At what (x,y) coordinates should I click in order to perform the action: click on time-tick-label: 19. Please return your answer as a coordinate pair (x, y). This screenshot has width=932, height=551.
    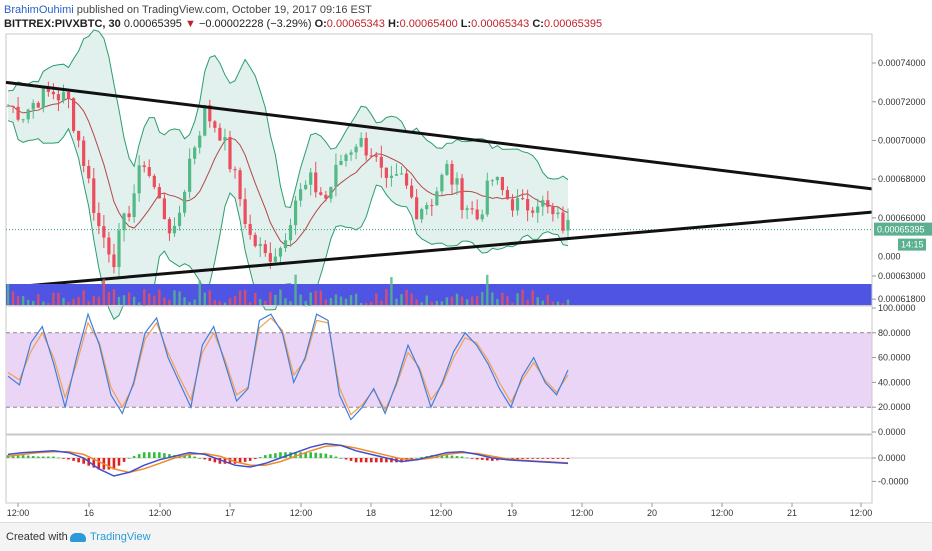
    Looking at the image, I should click on (512, 513).